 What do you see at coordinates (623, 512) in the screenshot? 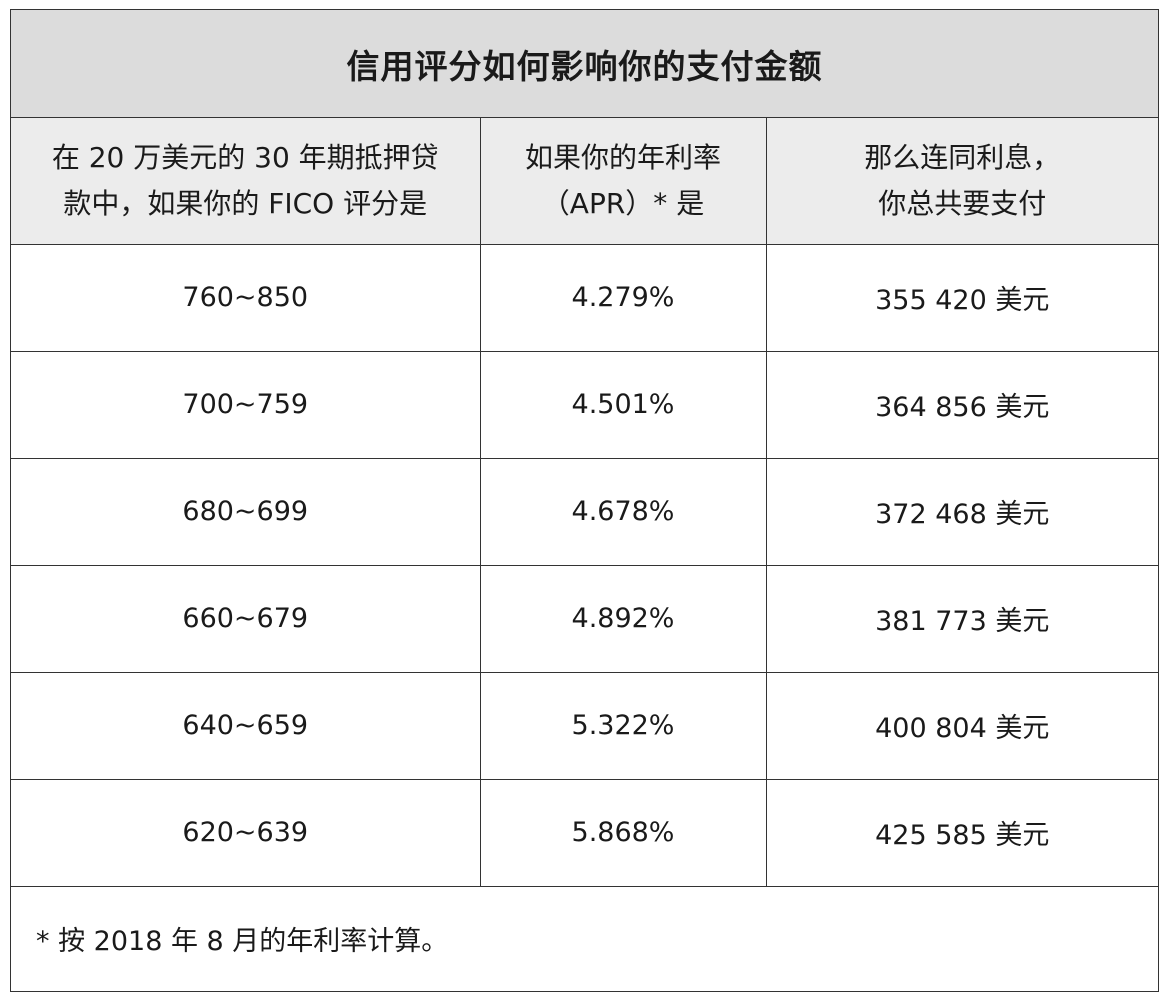
I see `apr-cell: 4.678%` at bounding box center [623, 512].